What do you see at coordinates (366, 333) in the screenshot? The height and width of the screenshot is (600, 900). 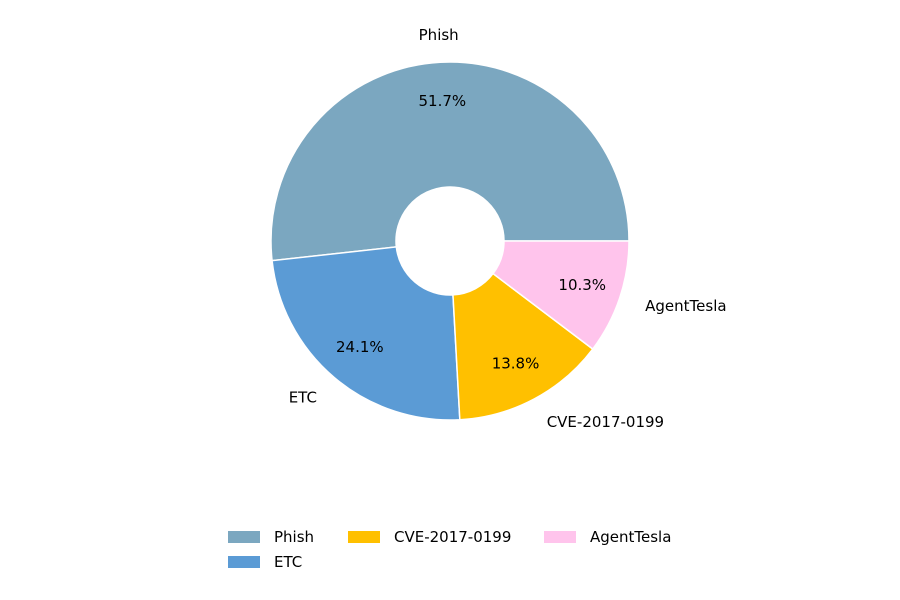 I see `slice-etc` at bounding box center [366, 333].